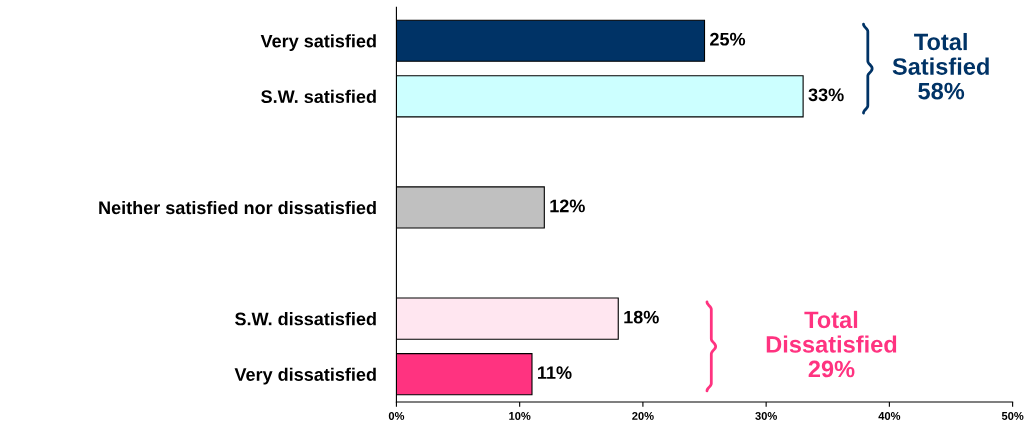  I want to click on x-tick-label: 0%, so click(396, 416).